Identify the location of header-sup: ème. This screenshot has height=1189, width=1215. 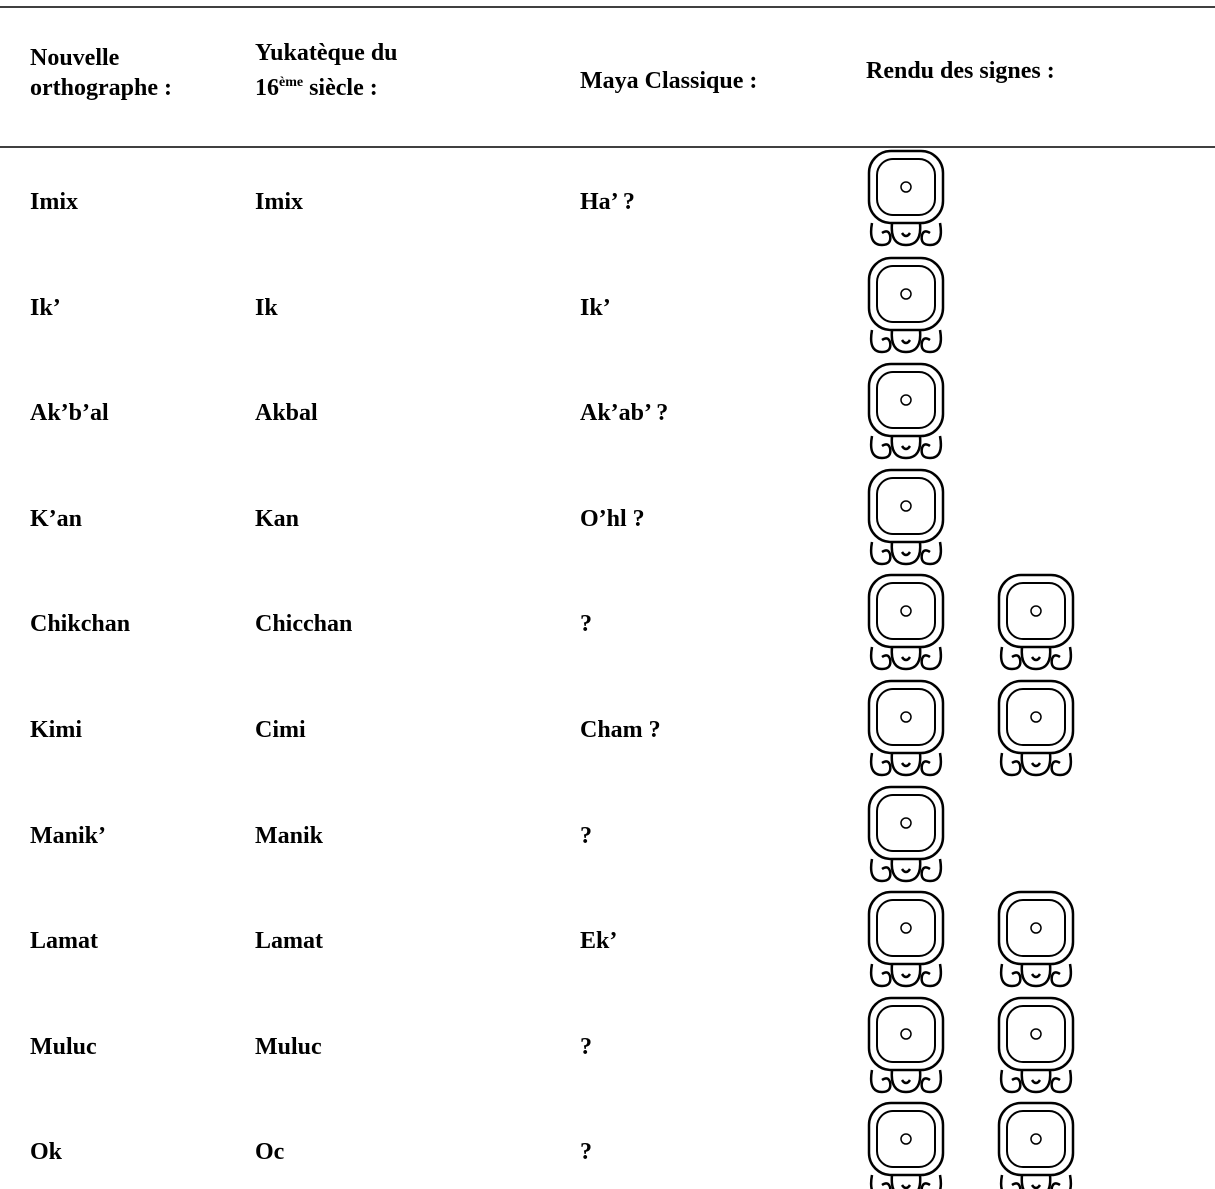
(291, 82).